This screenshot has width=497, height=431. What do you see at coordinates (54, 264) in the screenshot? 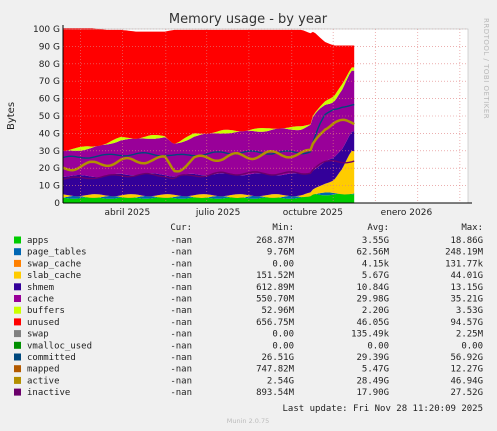
I see `legend-label-swap_cache: swap_cache` at bounding box center [54, 264].